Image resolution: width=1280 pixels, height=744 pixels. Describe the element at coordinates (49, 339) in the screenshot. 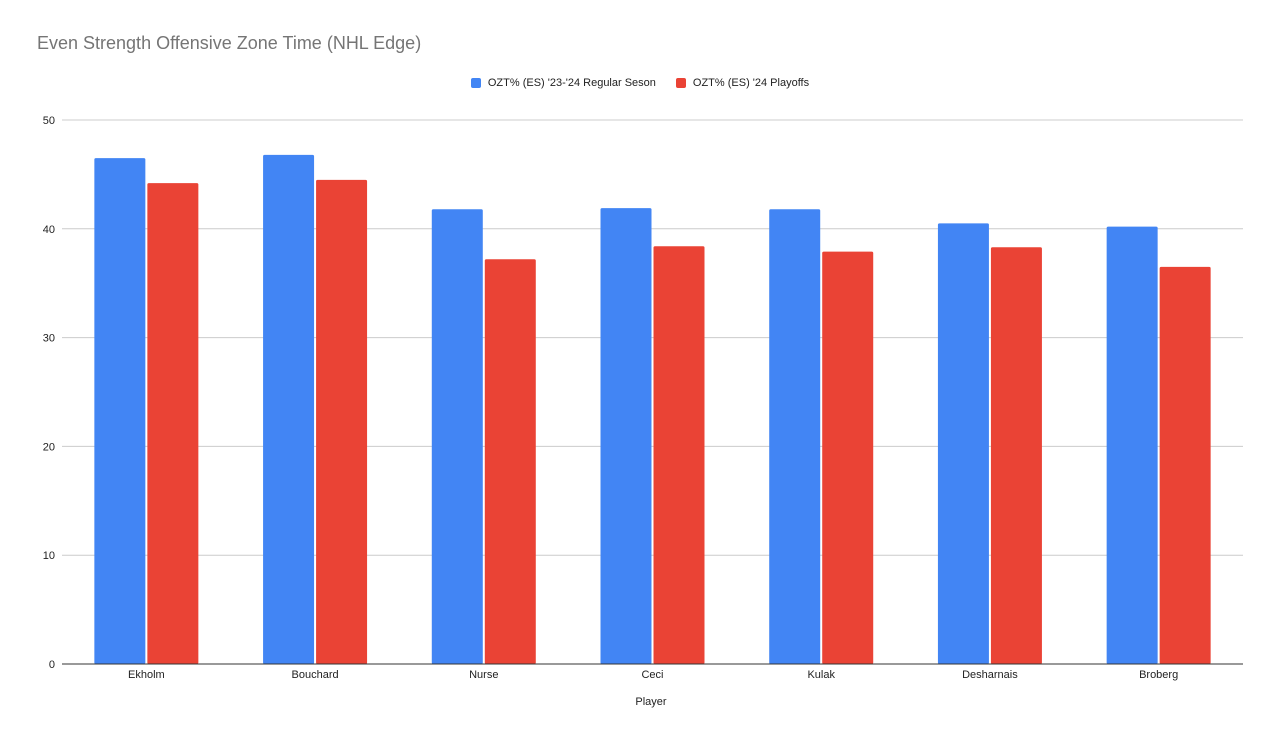

I see `y-tick-label: 30` at that location.